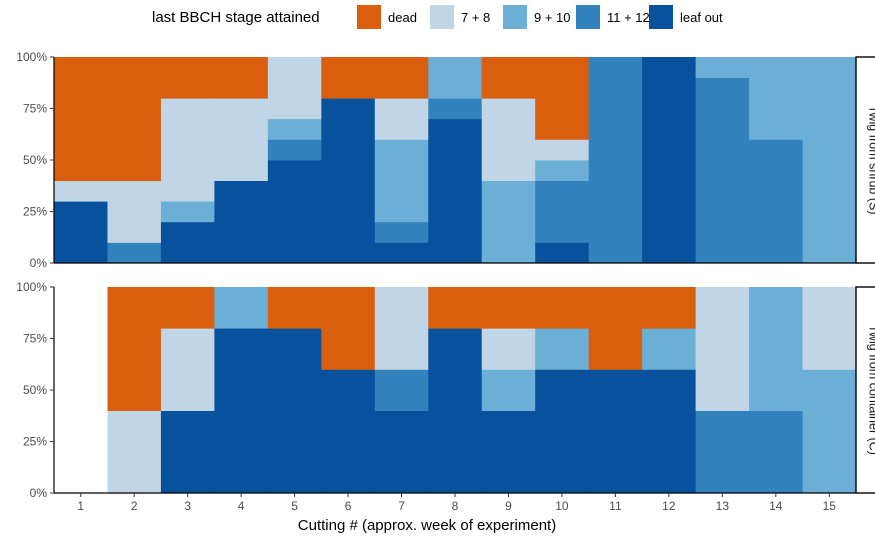 Image resolution: width=875 pixels, height=539 pixels. Describe the element at coordinates (187, 308) in the screenshot. I see `bar-segment-p2-c3-dead` at that location.